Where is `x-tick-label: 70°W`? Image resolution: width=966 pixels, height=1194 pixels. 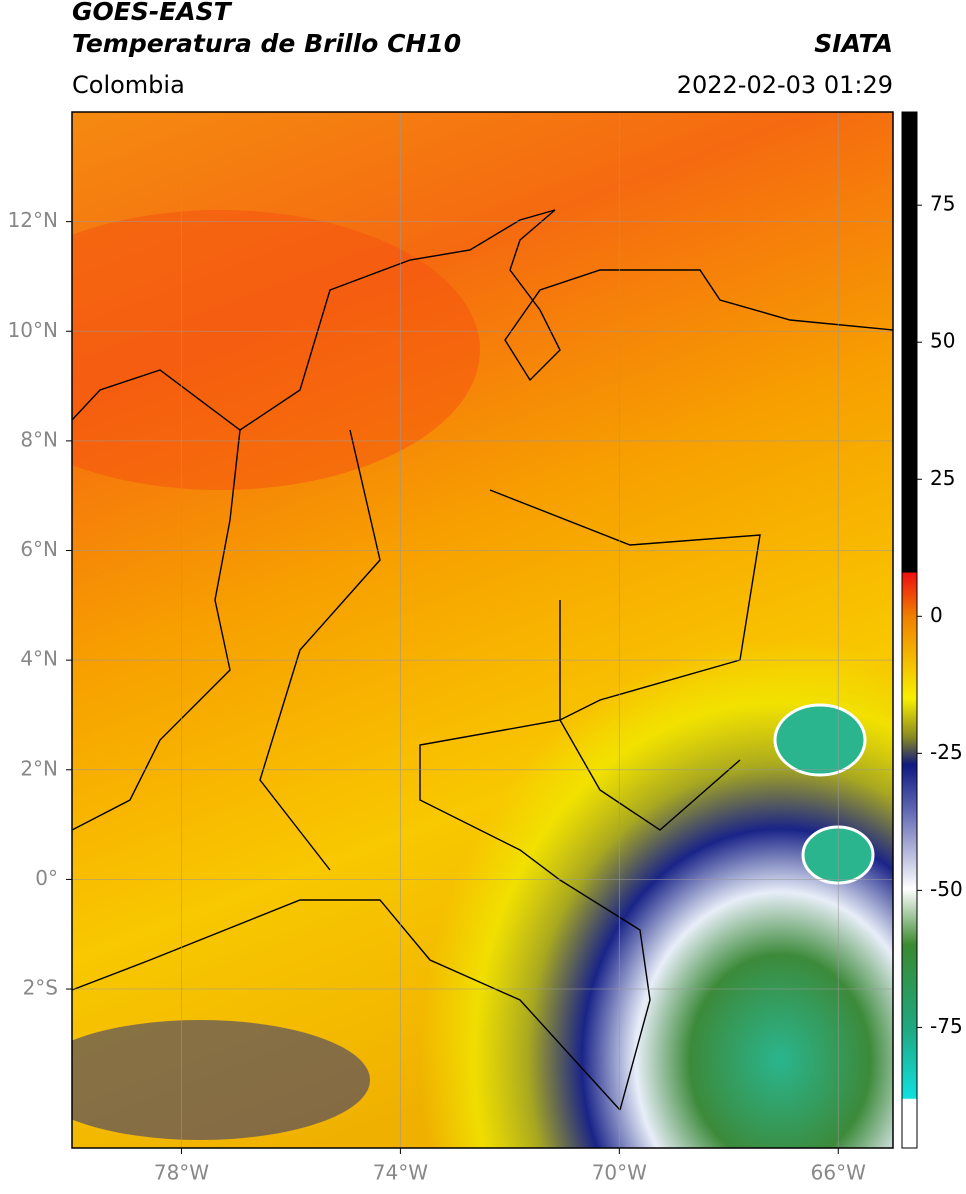 x-tick-label: 70°W is located at coordinates (619, 1173).